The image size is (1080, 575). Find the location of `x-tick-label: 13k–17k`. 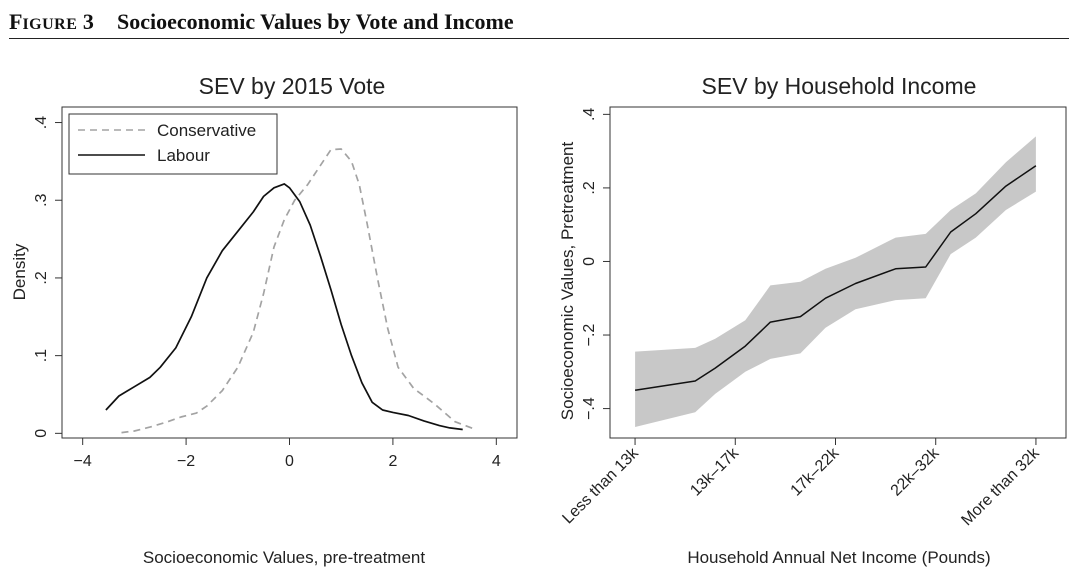

x-tick-label: 13k–17k is located at coordinates (715, 472).